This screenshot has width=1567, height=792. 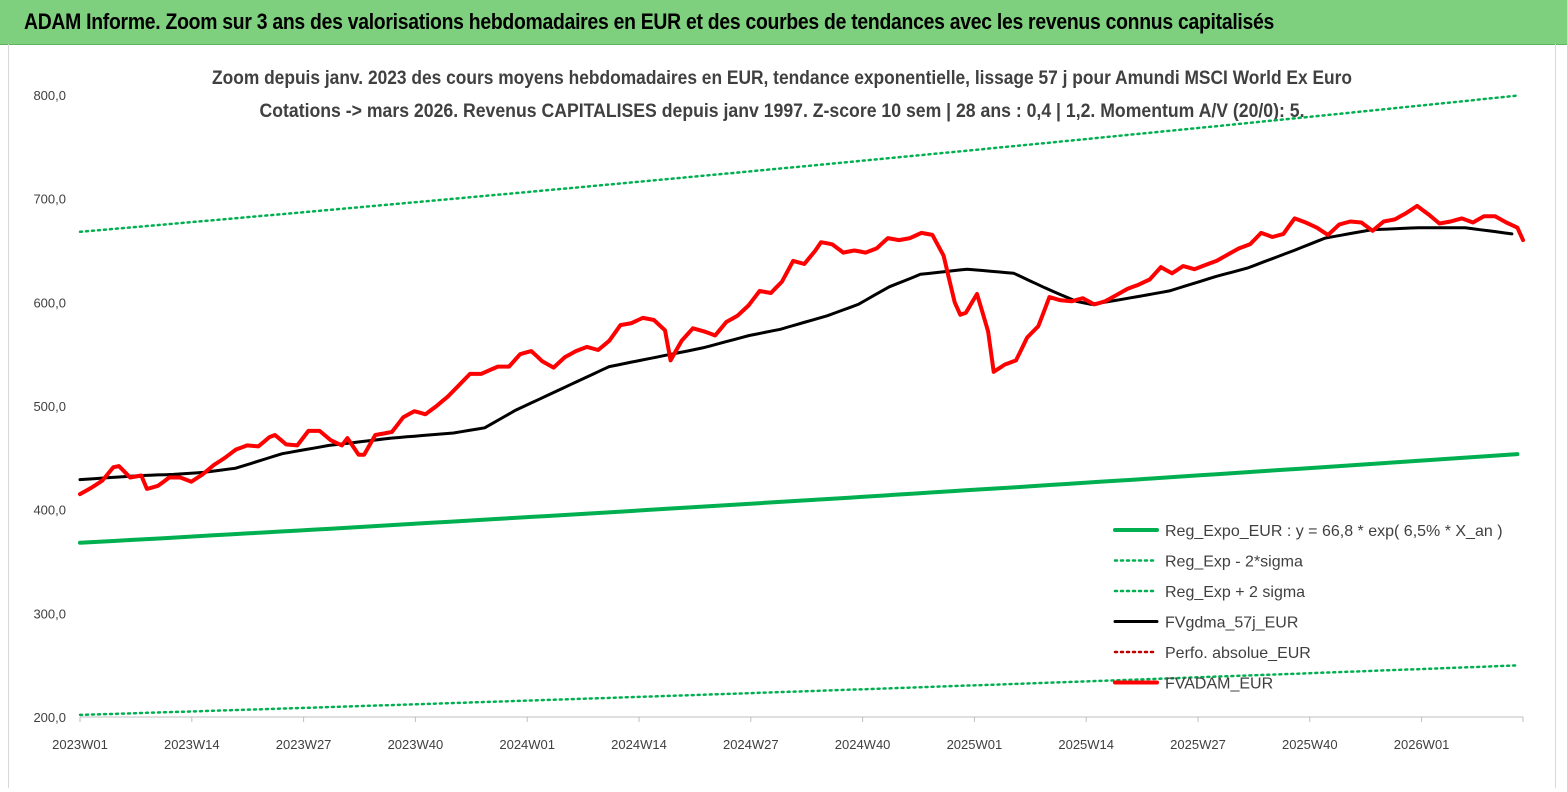 What do you see at coordinates (49, 95) in the screenshot?
I see `y-tick-label: 800,0` at bounding box center [49, 95].